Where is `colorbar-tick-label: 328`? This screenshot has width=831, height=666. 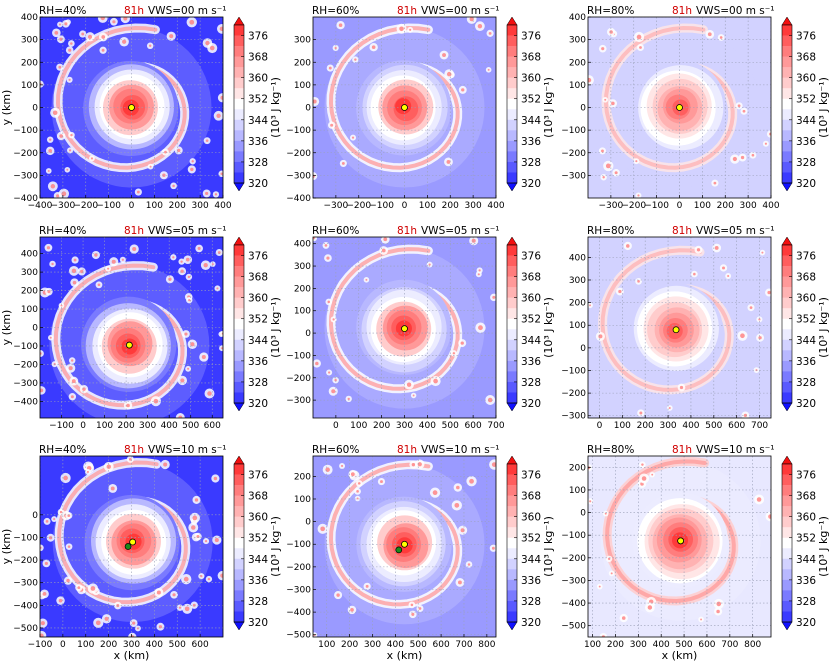 colorbar-tick-label: 328 is located at coordinates (806, 383).